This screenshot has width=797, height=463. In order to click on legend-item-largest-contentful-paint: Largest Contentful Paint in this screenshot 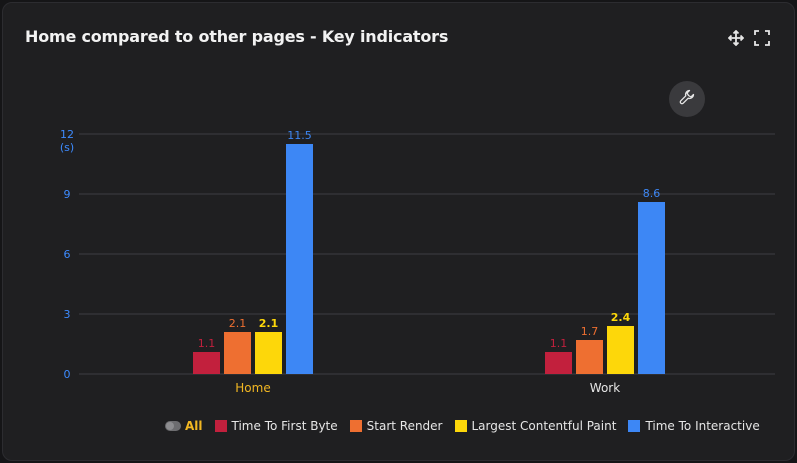, I will do `click(535, 426)`.